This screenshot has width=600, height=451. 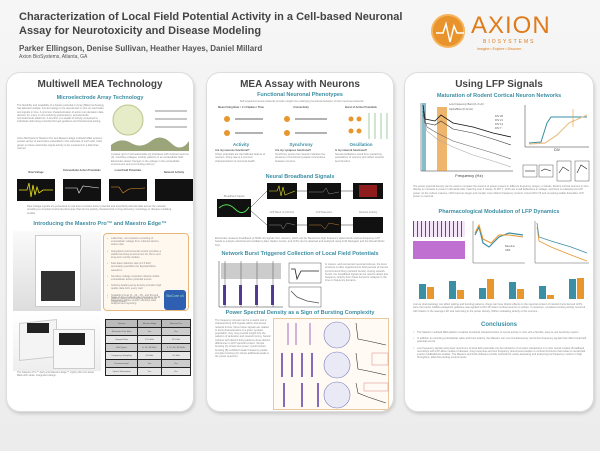 I want to click on table-cell: 6, 24, 48 Wells, so click(x=149, y=347).